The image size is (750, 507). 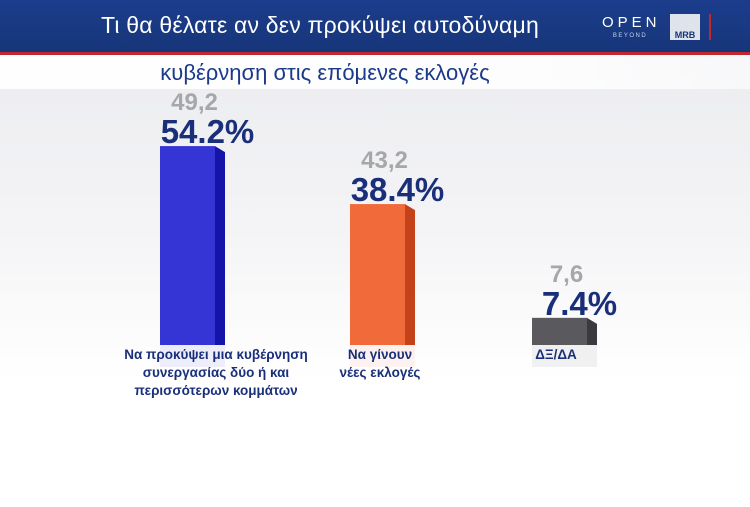 What do you see at coordinates (579, 303) in the screenshot?
I see `bar-value-label: 7.4%` at bounding box center [579, 303].